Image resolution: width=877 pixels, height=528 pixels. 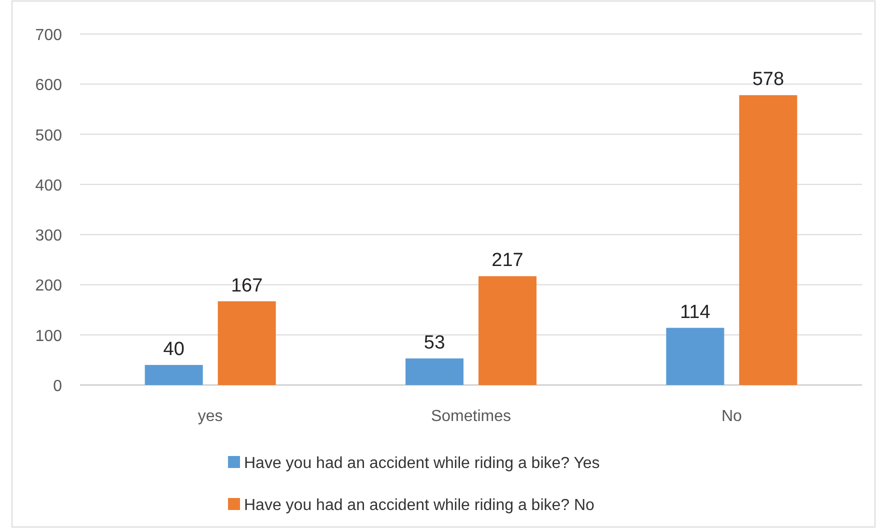 What do you see at coordinates (48, 85) in the screenshot?
I see `y-tick-label: 600` at bounding box center [48, 85].